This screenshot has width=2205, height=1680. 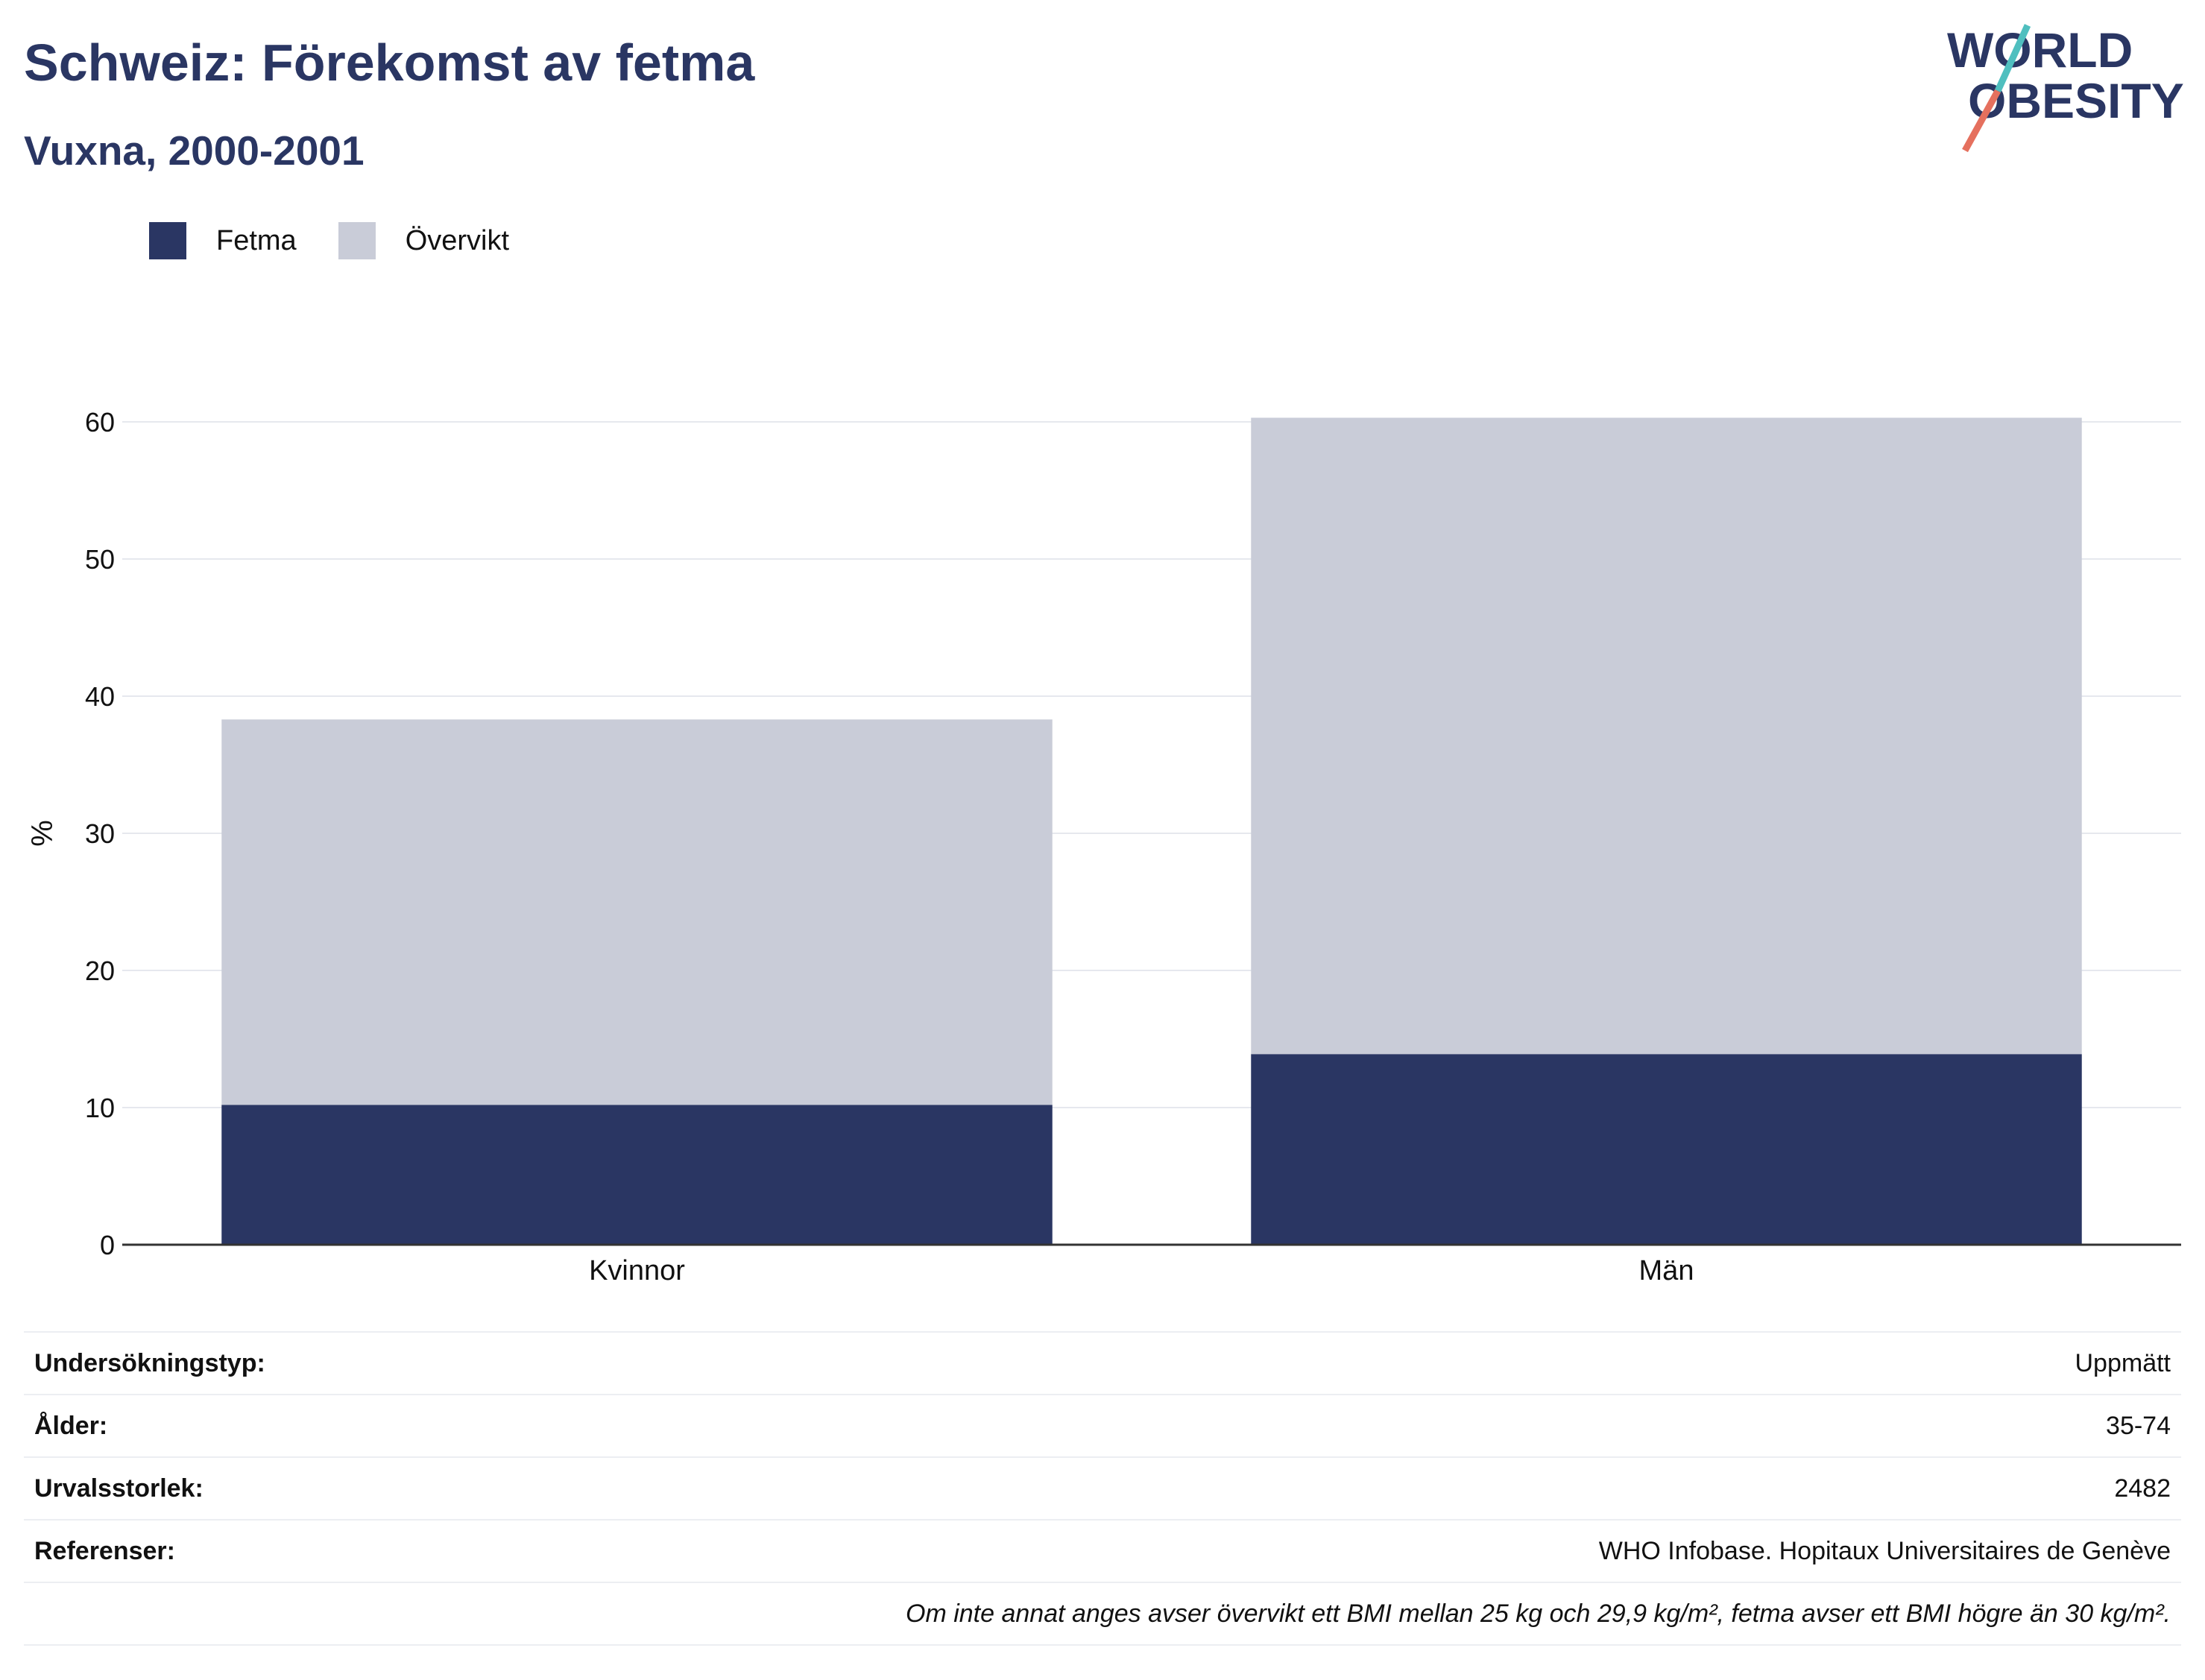 I want to click on info-value: 35-74, so click(x=2138, y=1425).